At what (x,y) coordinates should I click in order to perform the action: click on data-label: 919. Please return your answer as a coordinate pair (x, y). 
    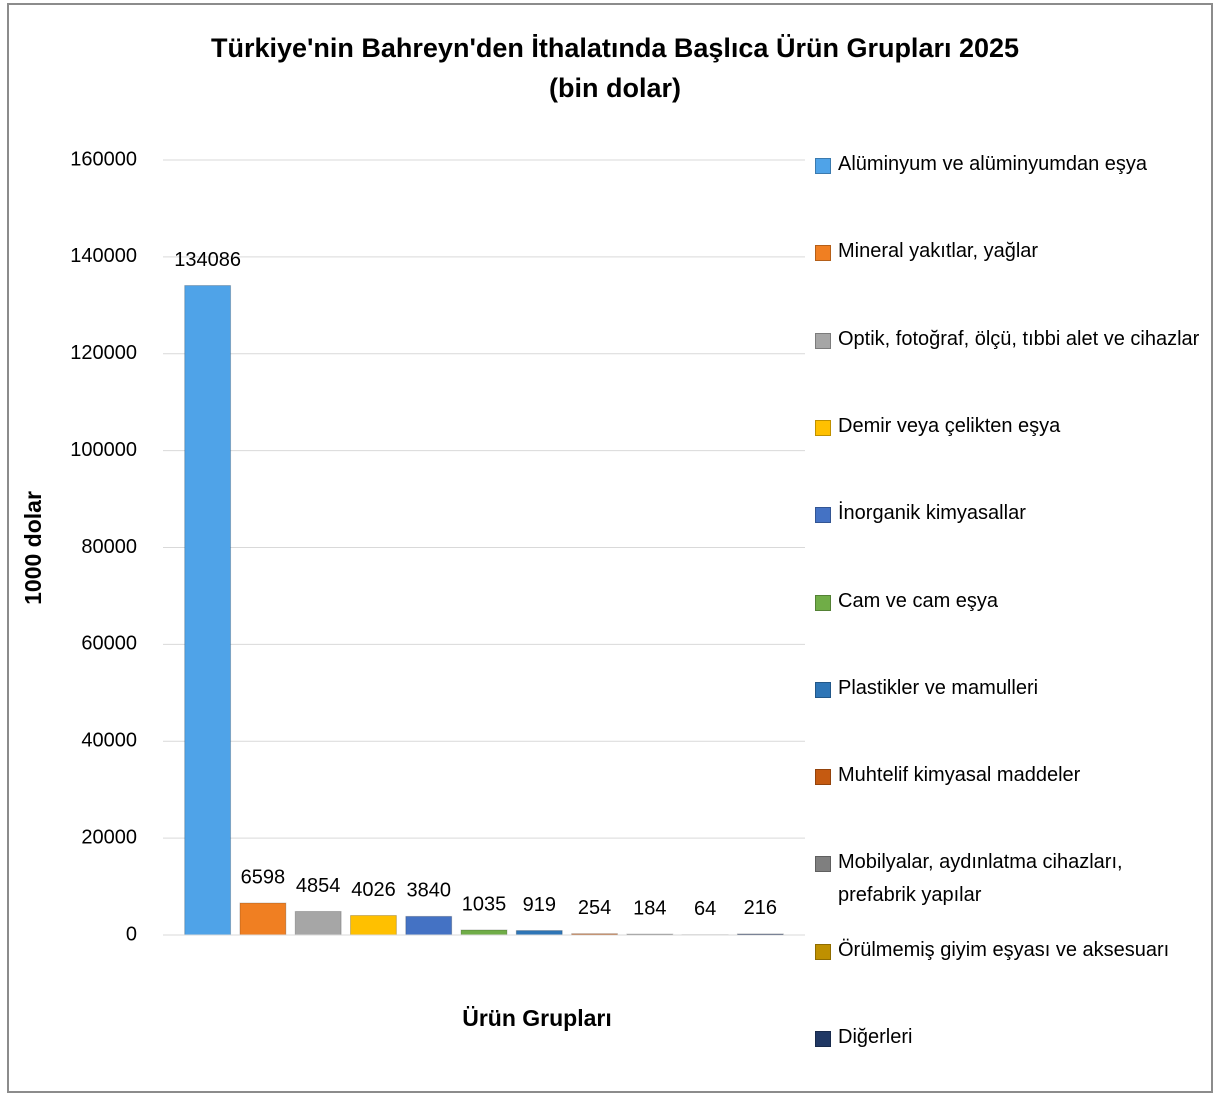
    Looking at the image, I should click on (539, 905).